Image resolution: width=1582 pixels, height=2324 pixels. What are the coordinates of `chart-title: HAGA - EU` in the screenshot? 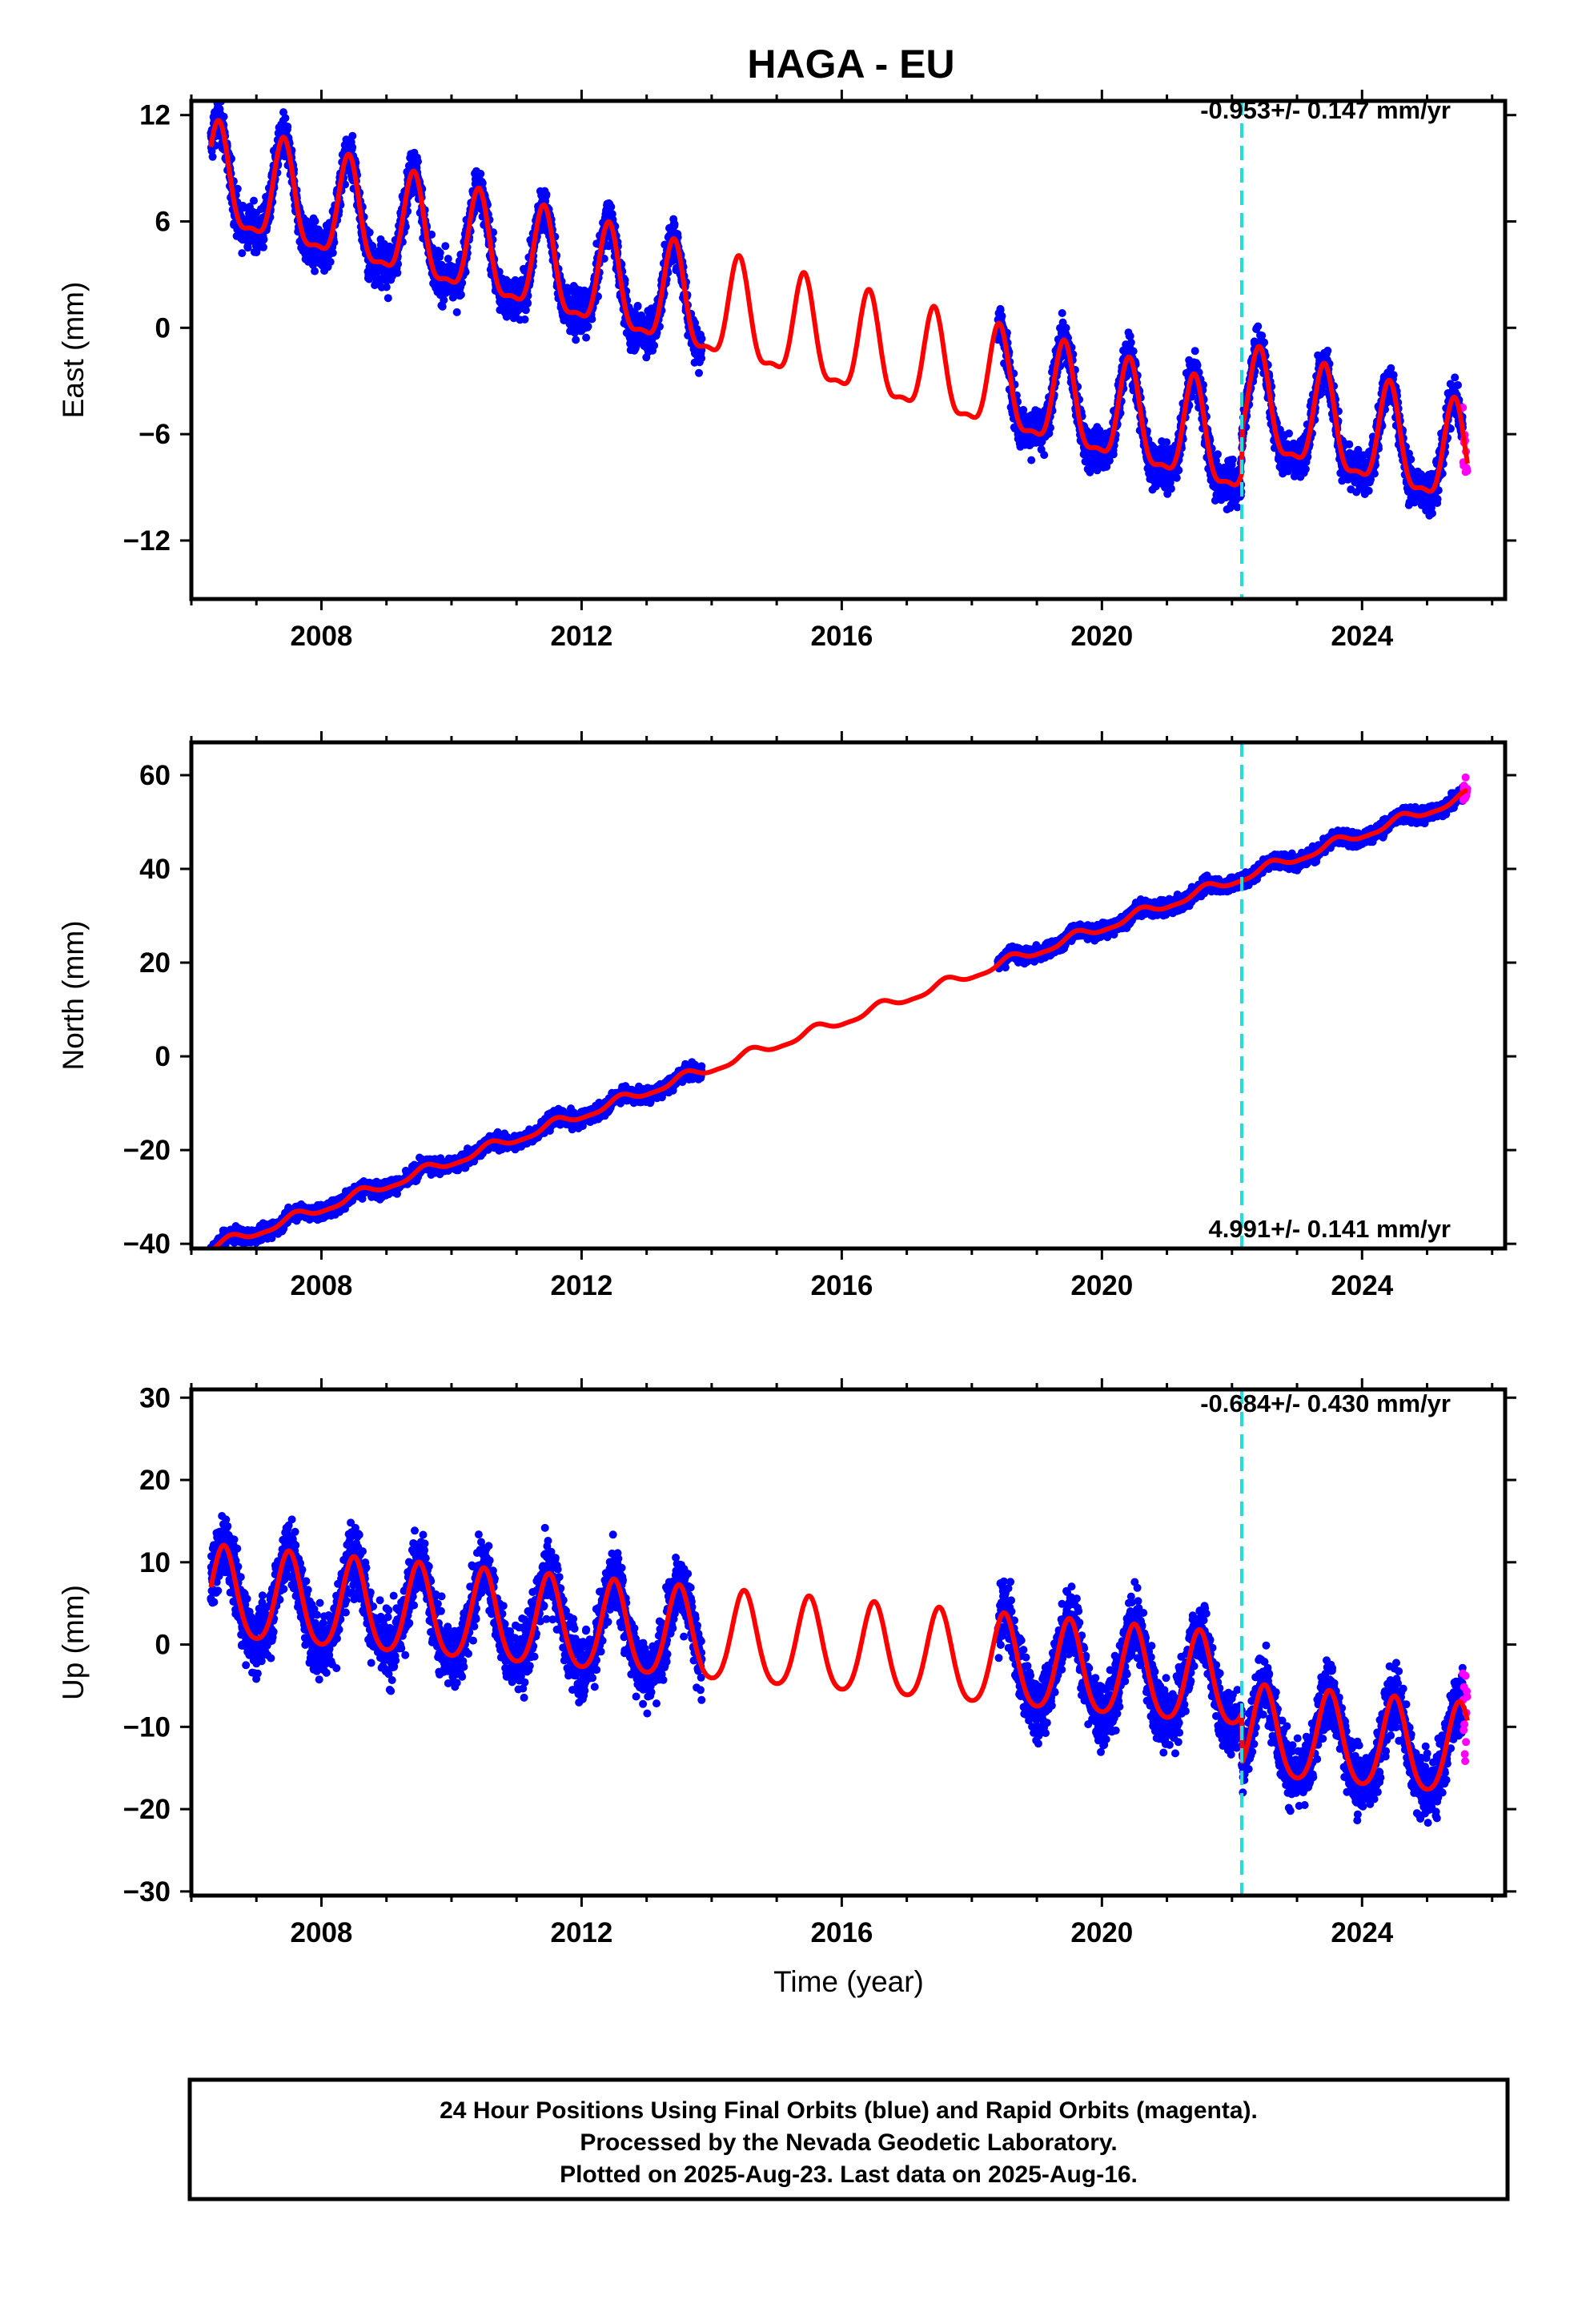 It's located at (850, 64).